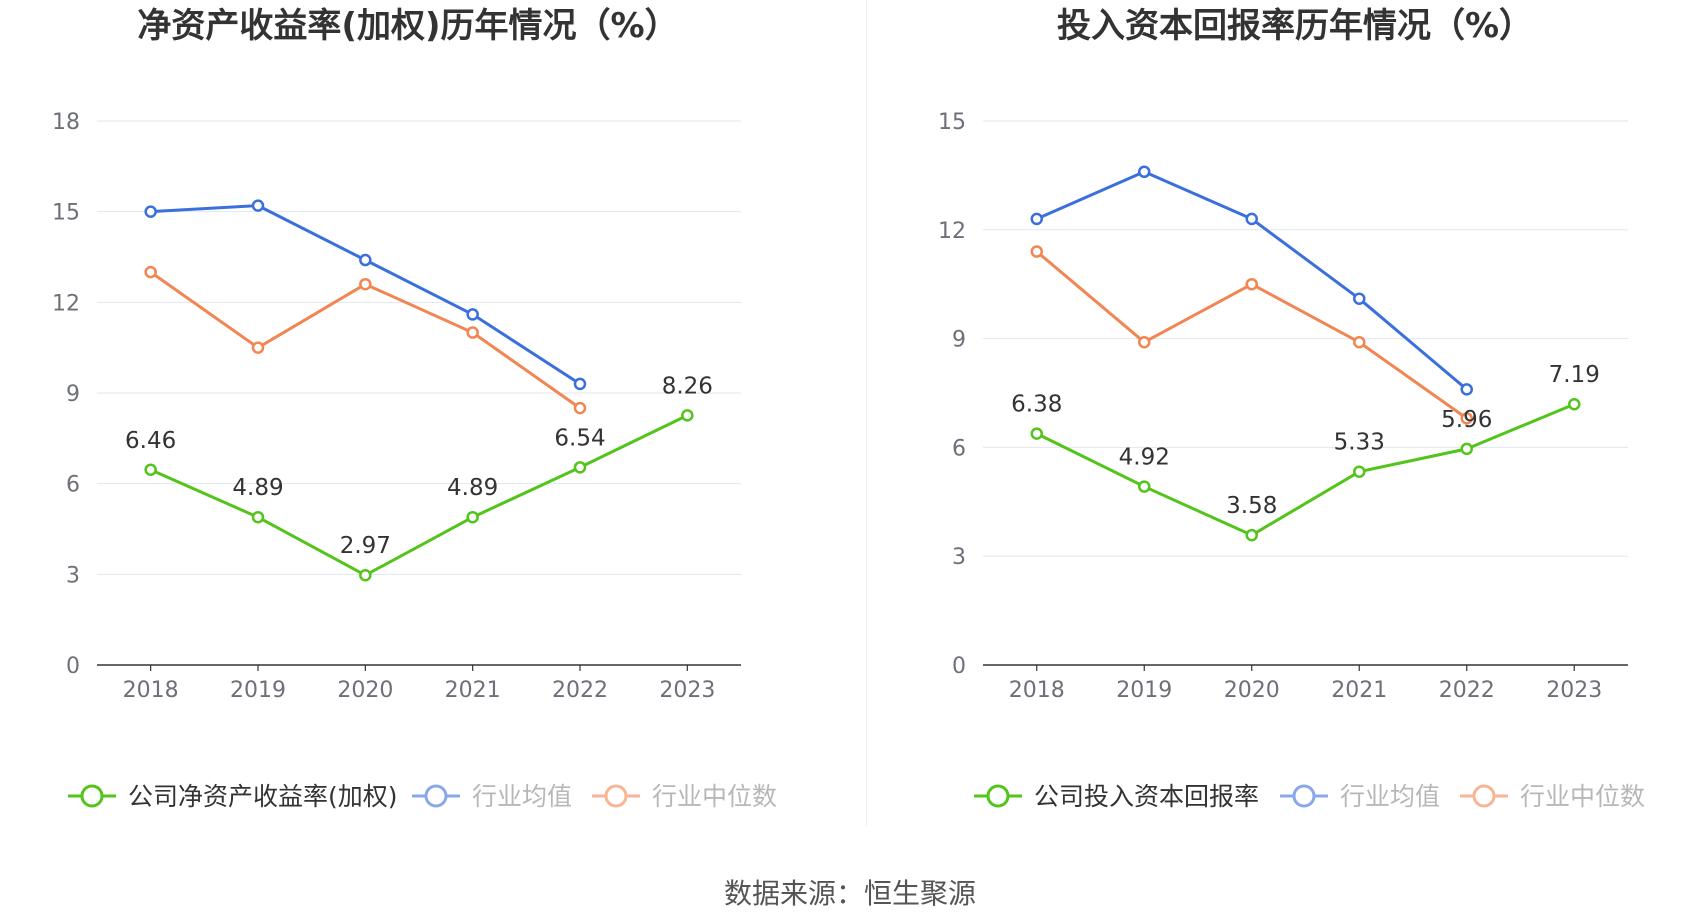 The width and height of the screenshot is (1700, 918). What do you see at coordinates (66, 122) in the screenshot?
I see `y-tick-label: 18` at bounding box center [66, 122].